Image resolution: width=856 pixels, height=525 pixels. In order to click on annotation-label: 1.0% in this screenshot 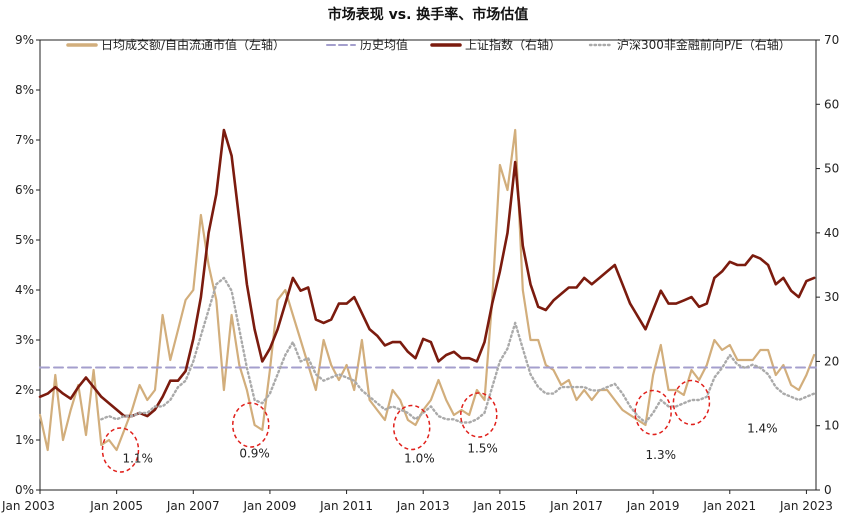, I will do `click(419, 459)`.